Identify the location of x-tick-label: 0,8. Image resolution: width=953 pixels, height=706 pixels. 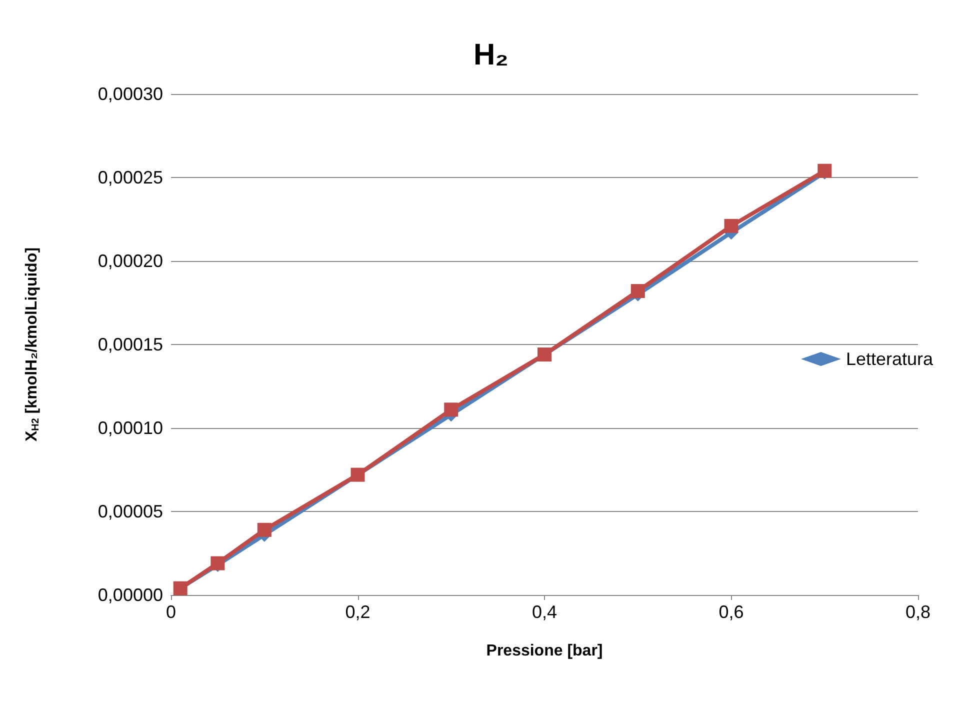
(918, 612).